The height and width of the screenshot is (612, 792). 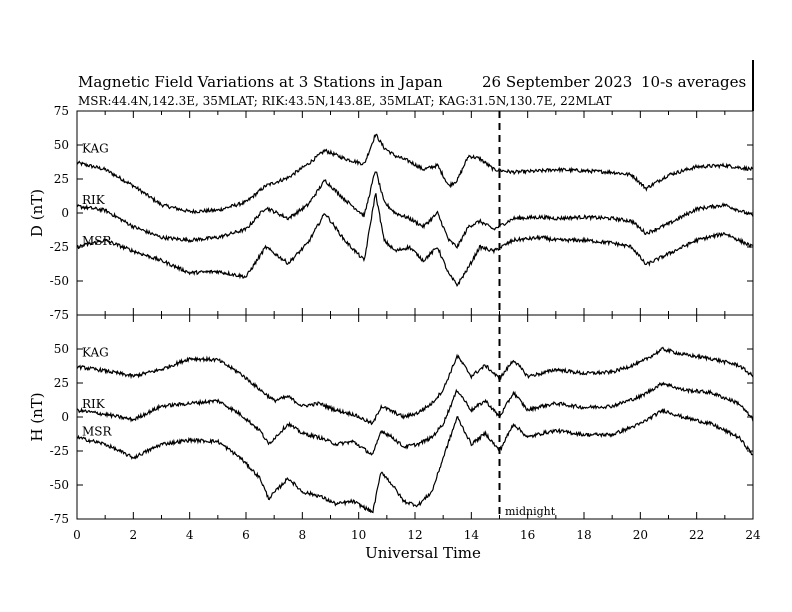 I want to click on x-axis-title: Universal Time, so click(x=423, y=553).